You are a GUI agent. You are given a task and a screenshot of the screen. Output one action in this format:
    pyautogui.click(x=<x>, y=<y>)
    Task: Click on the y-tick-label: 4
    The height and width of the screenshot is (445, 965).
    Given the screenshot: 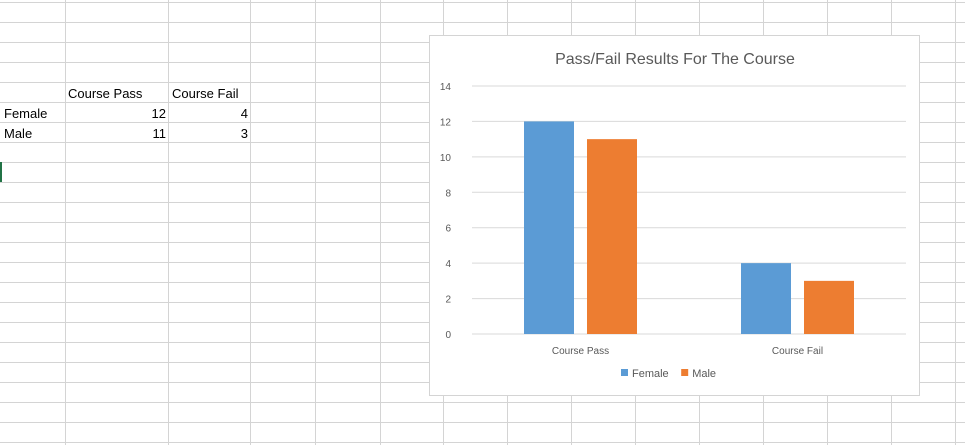 What is the action you would take?
    pyautogui.click(x=448, y=264)
    